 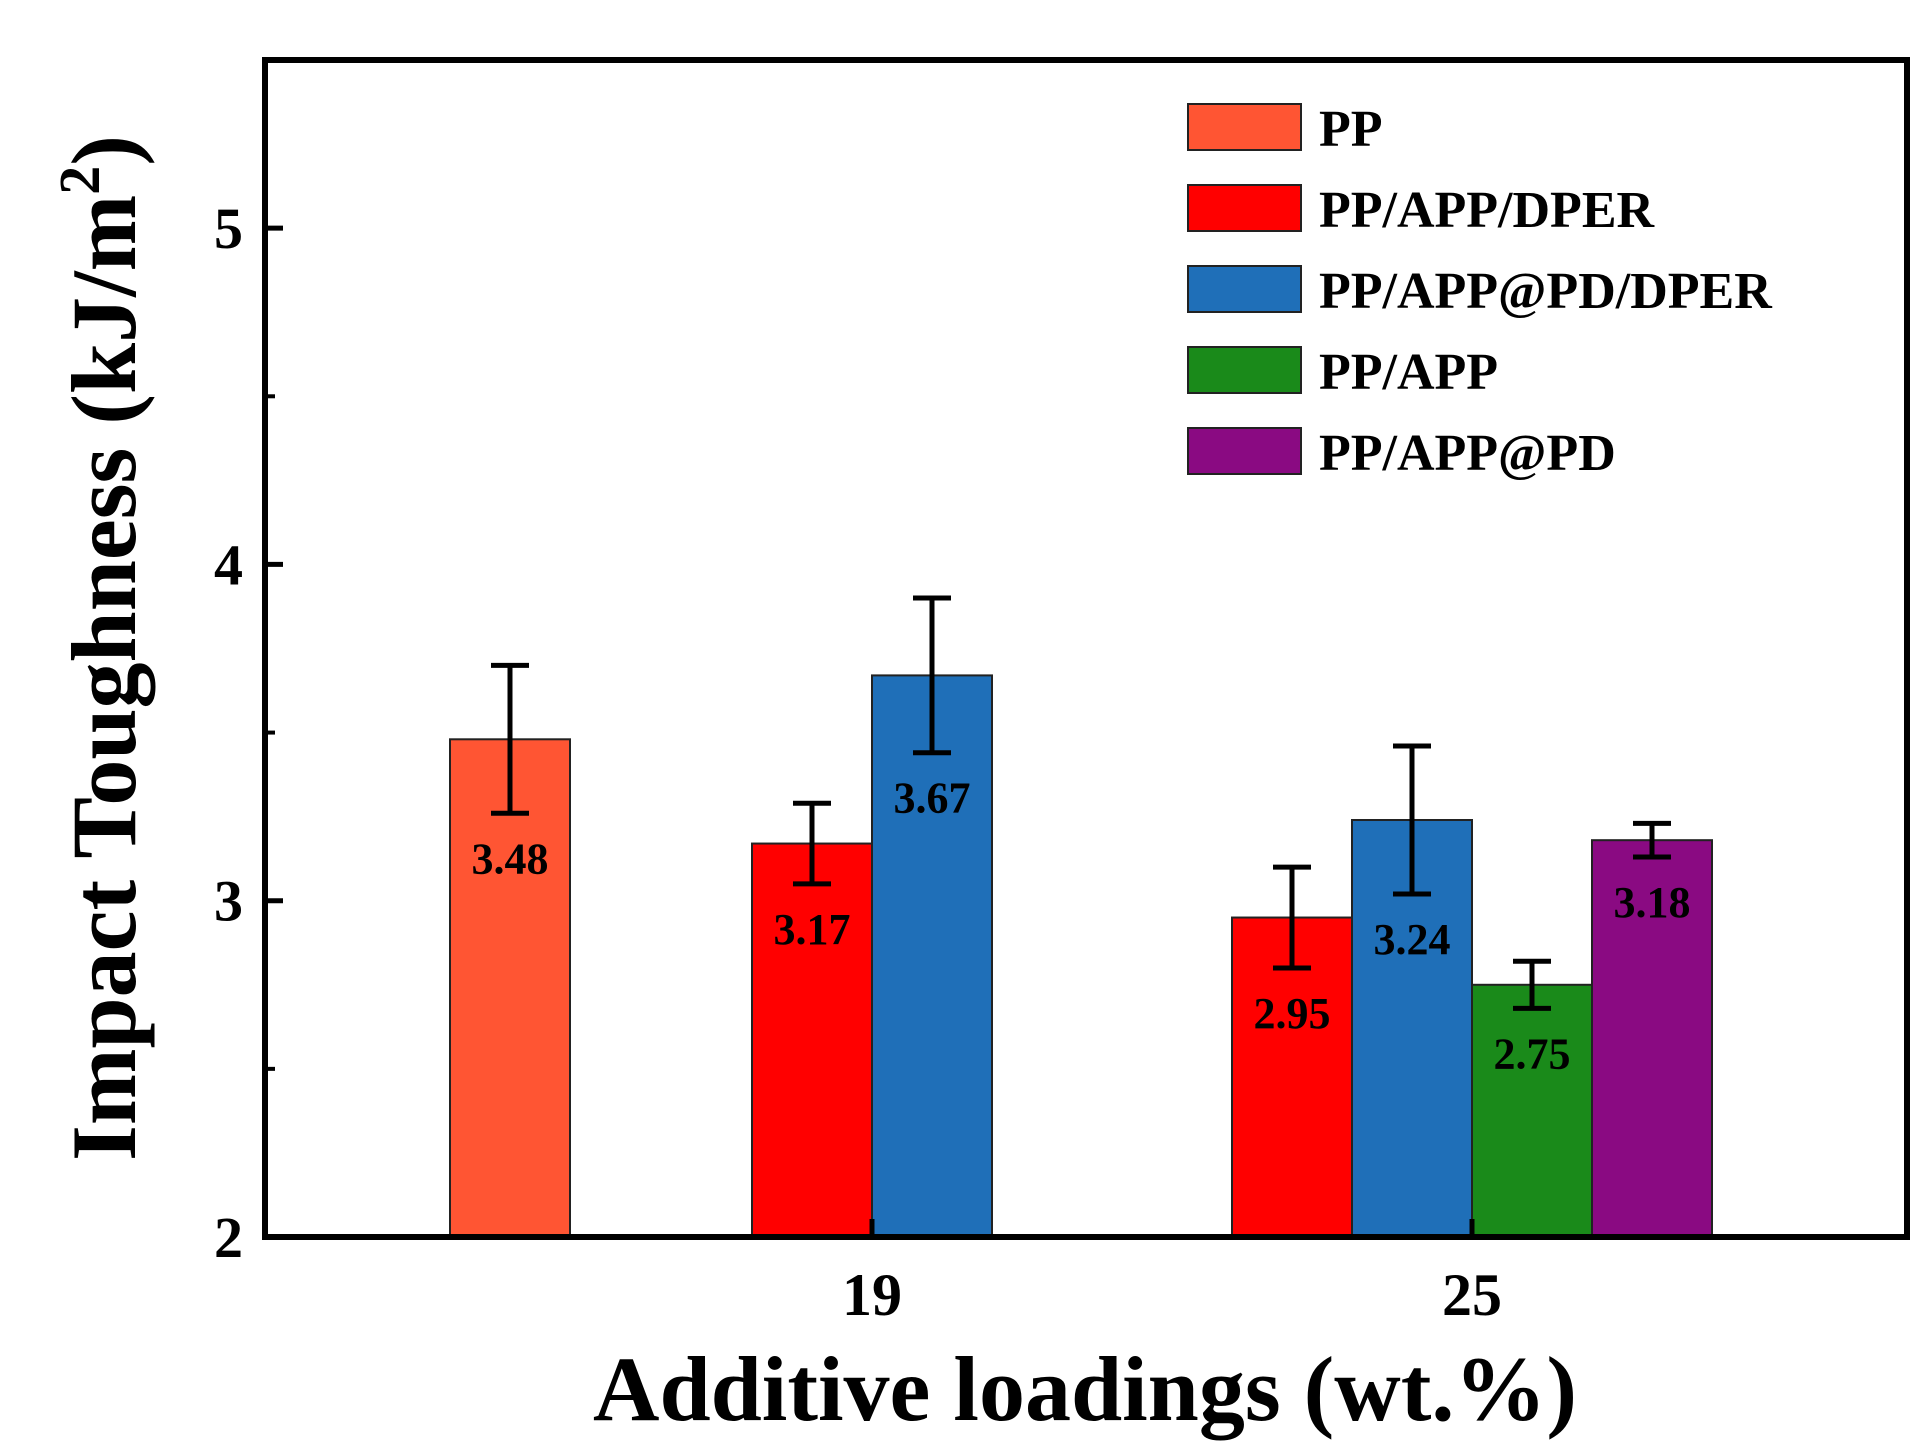 What do you see at coordinates (1351, 129) in the screenshot?
I see `legend-label-pp: PP` at bounding box center [1351, 129].